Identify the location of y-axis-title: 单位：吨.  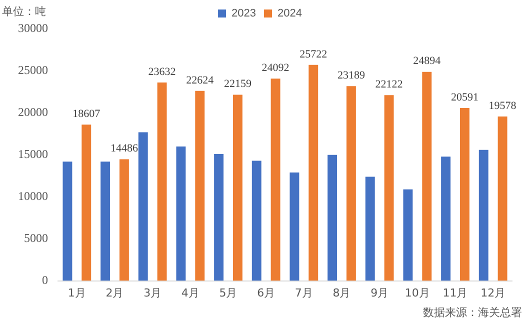
(24, 11).